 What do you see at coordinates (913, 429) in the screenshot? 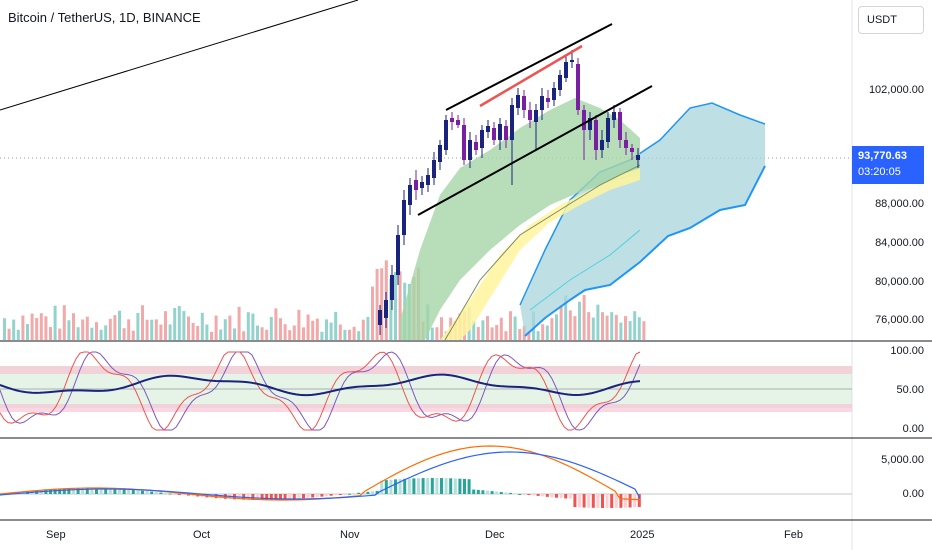
I see `stoch-tick-label: 0.00` at bounding box center [913, 429].